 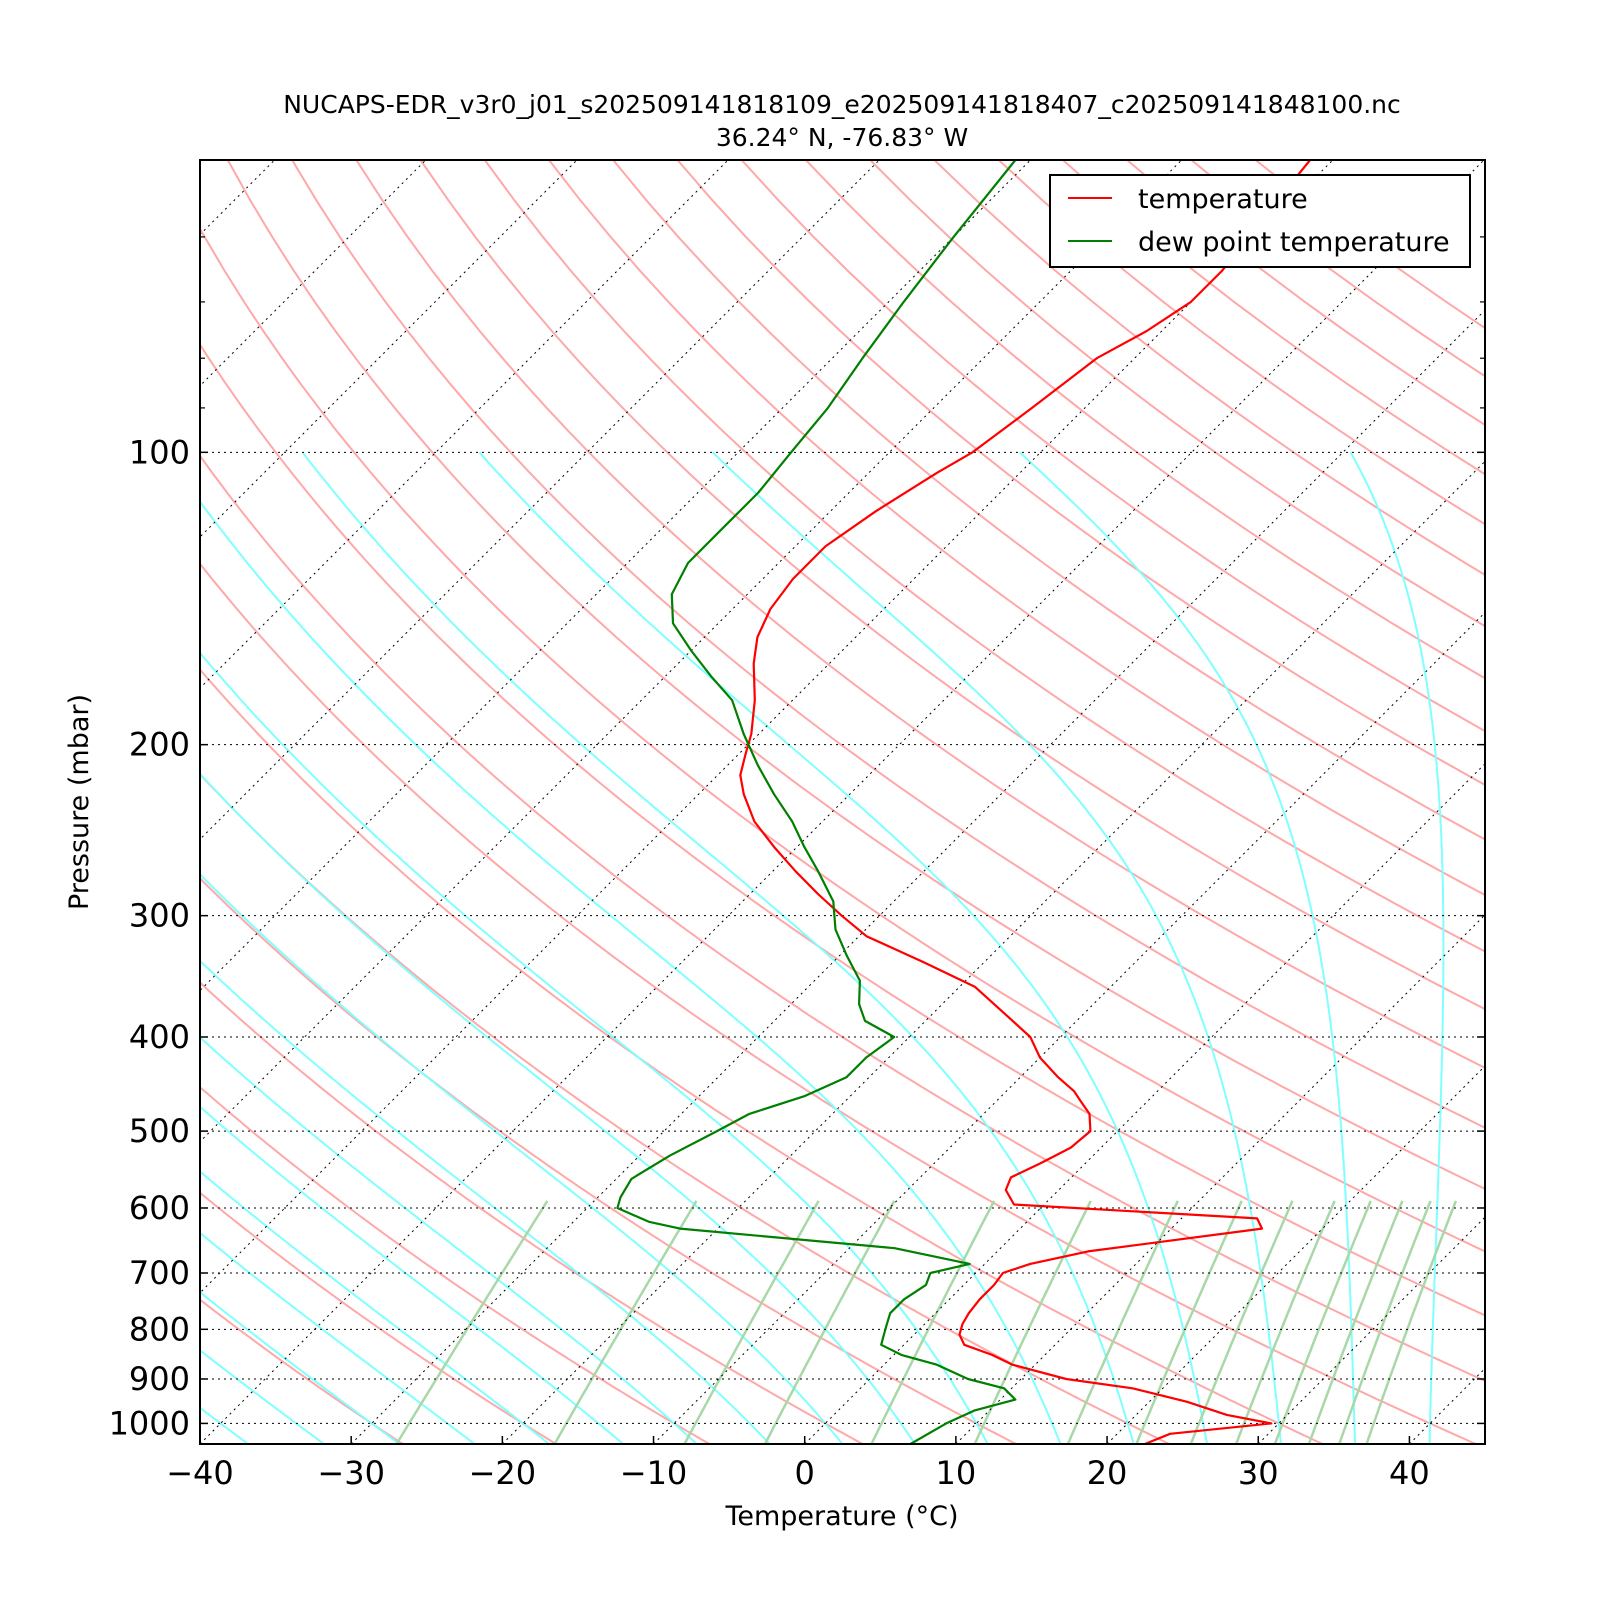 I want to click on x-tick-label: −40, so click(x=200, y=1473).